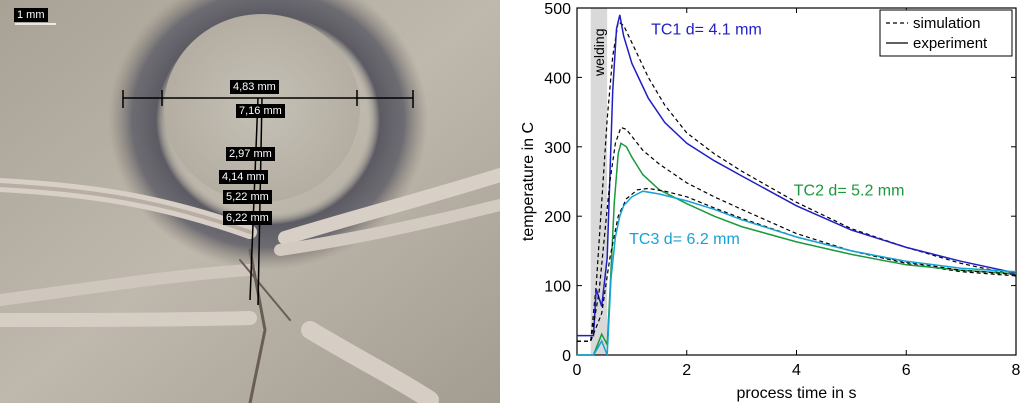 The height and width of the screenshot is (403, 1024). I want to click on y-tick-label: 0, so click(566, 356).